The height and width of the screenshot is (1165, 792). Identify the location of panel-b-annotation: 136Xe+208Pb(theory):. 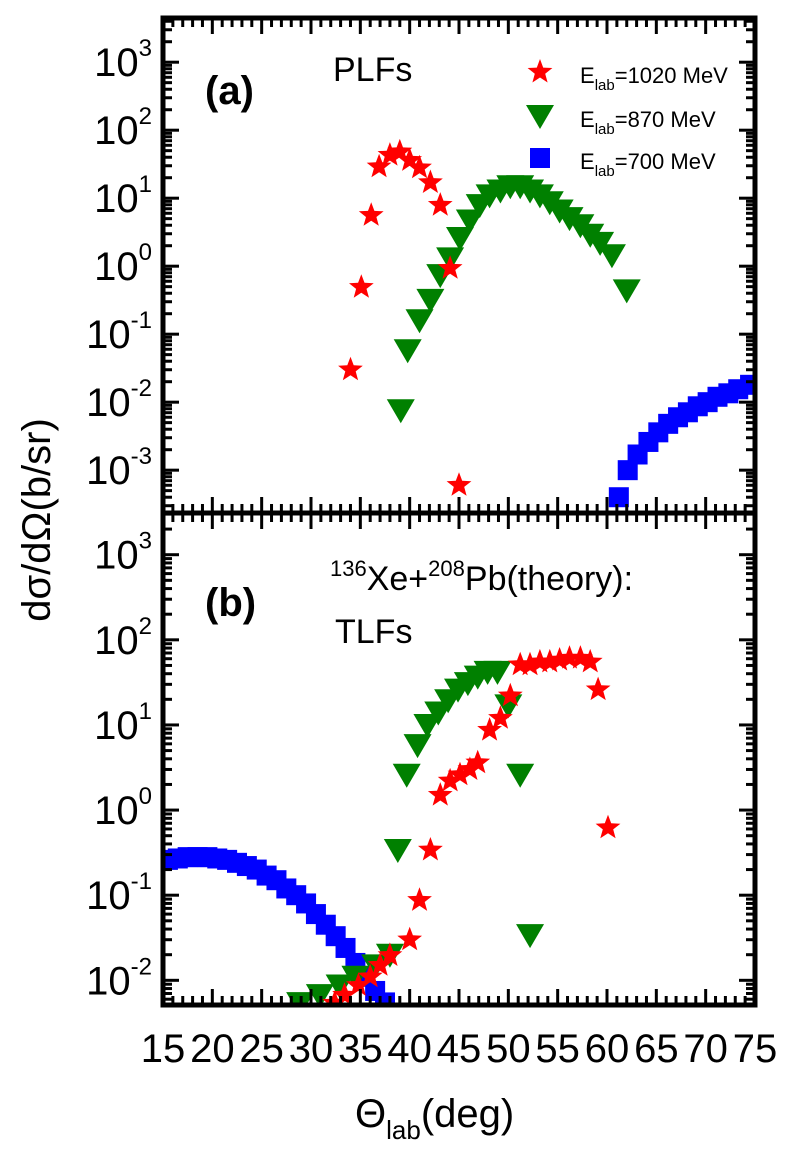
(481, 577).